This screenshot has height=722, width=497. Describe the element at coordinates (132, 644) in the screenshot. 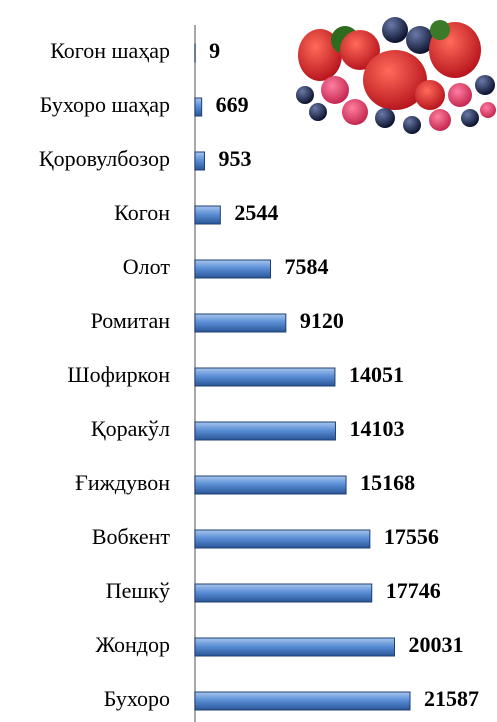

I see `category-label: Жондор` at that location.